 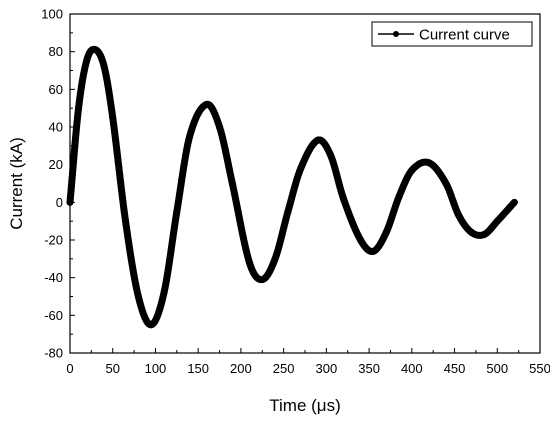 I want to click on x-tick-label: 100, so click(x=156, y=368).